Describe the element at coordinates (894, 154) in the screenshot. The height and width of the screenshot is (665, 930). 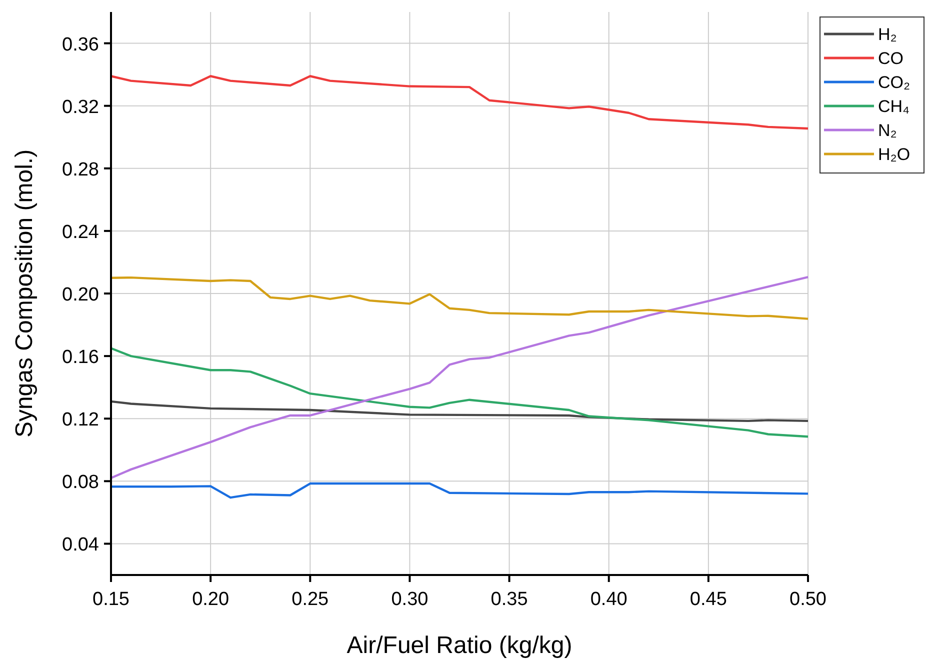
I see `legend-label: H₂O` at that location.